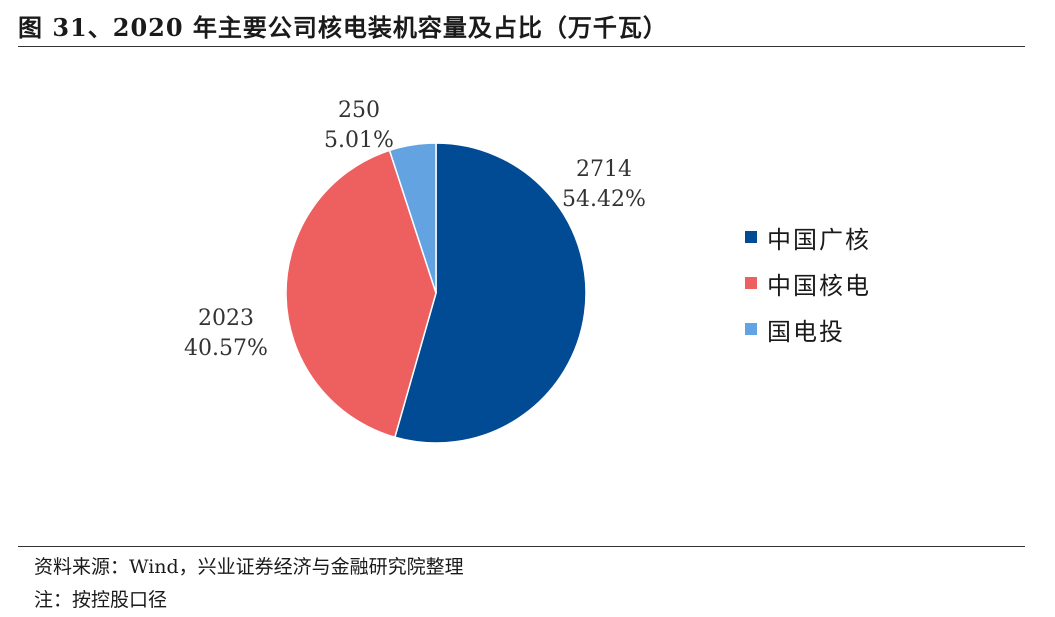 The height and width of the screenshot is (617, 1055). I want to click on data-label-percent: 40.57%, so click(226, 348).